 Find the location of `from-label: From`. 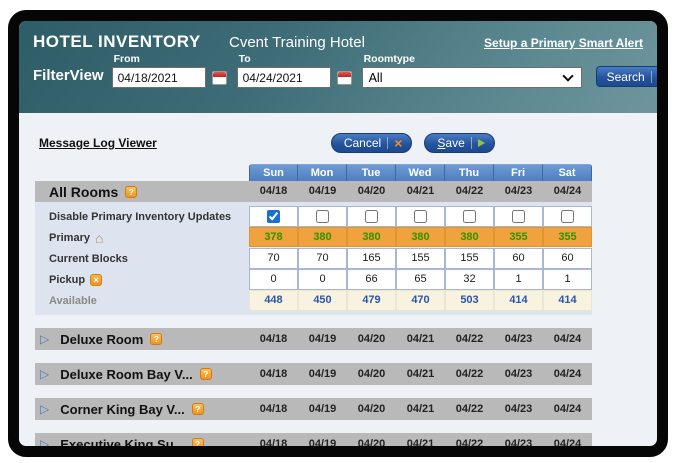

from-label: From is located at coordinates (126, 59).